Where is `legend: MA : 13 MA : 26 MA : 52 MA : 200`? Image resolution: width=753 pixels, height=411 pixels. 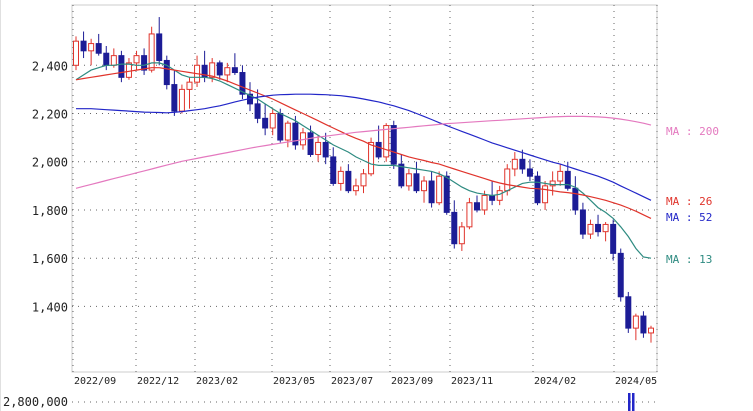 legend: MA : 13 MA : 26 MA : 52 MA : 200 is located at coordinates (692, 195).